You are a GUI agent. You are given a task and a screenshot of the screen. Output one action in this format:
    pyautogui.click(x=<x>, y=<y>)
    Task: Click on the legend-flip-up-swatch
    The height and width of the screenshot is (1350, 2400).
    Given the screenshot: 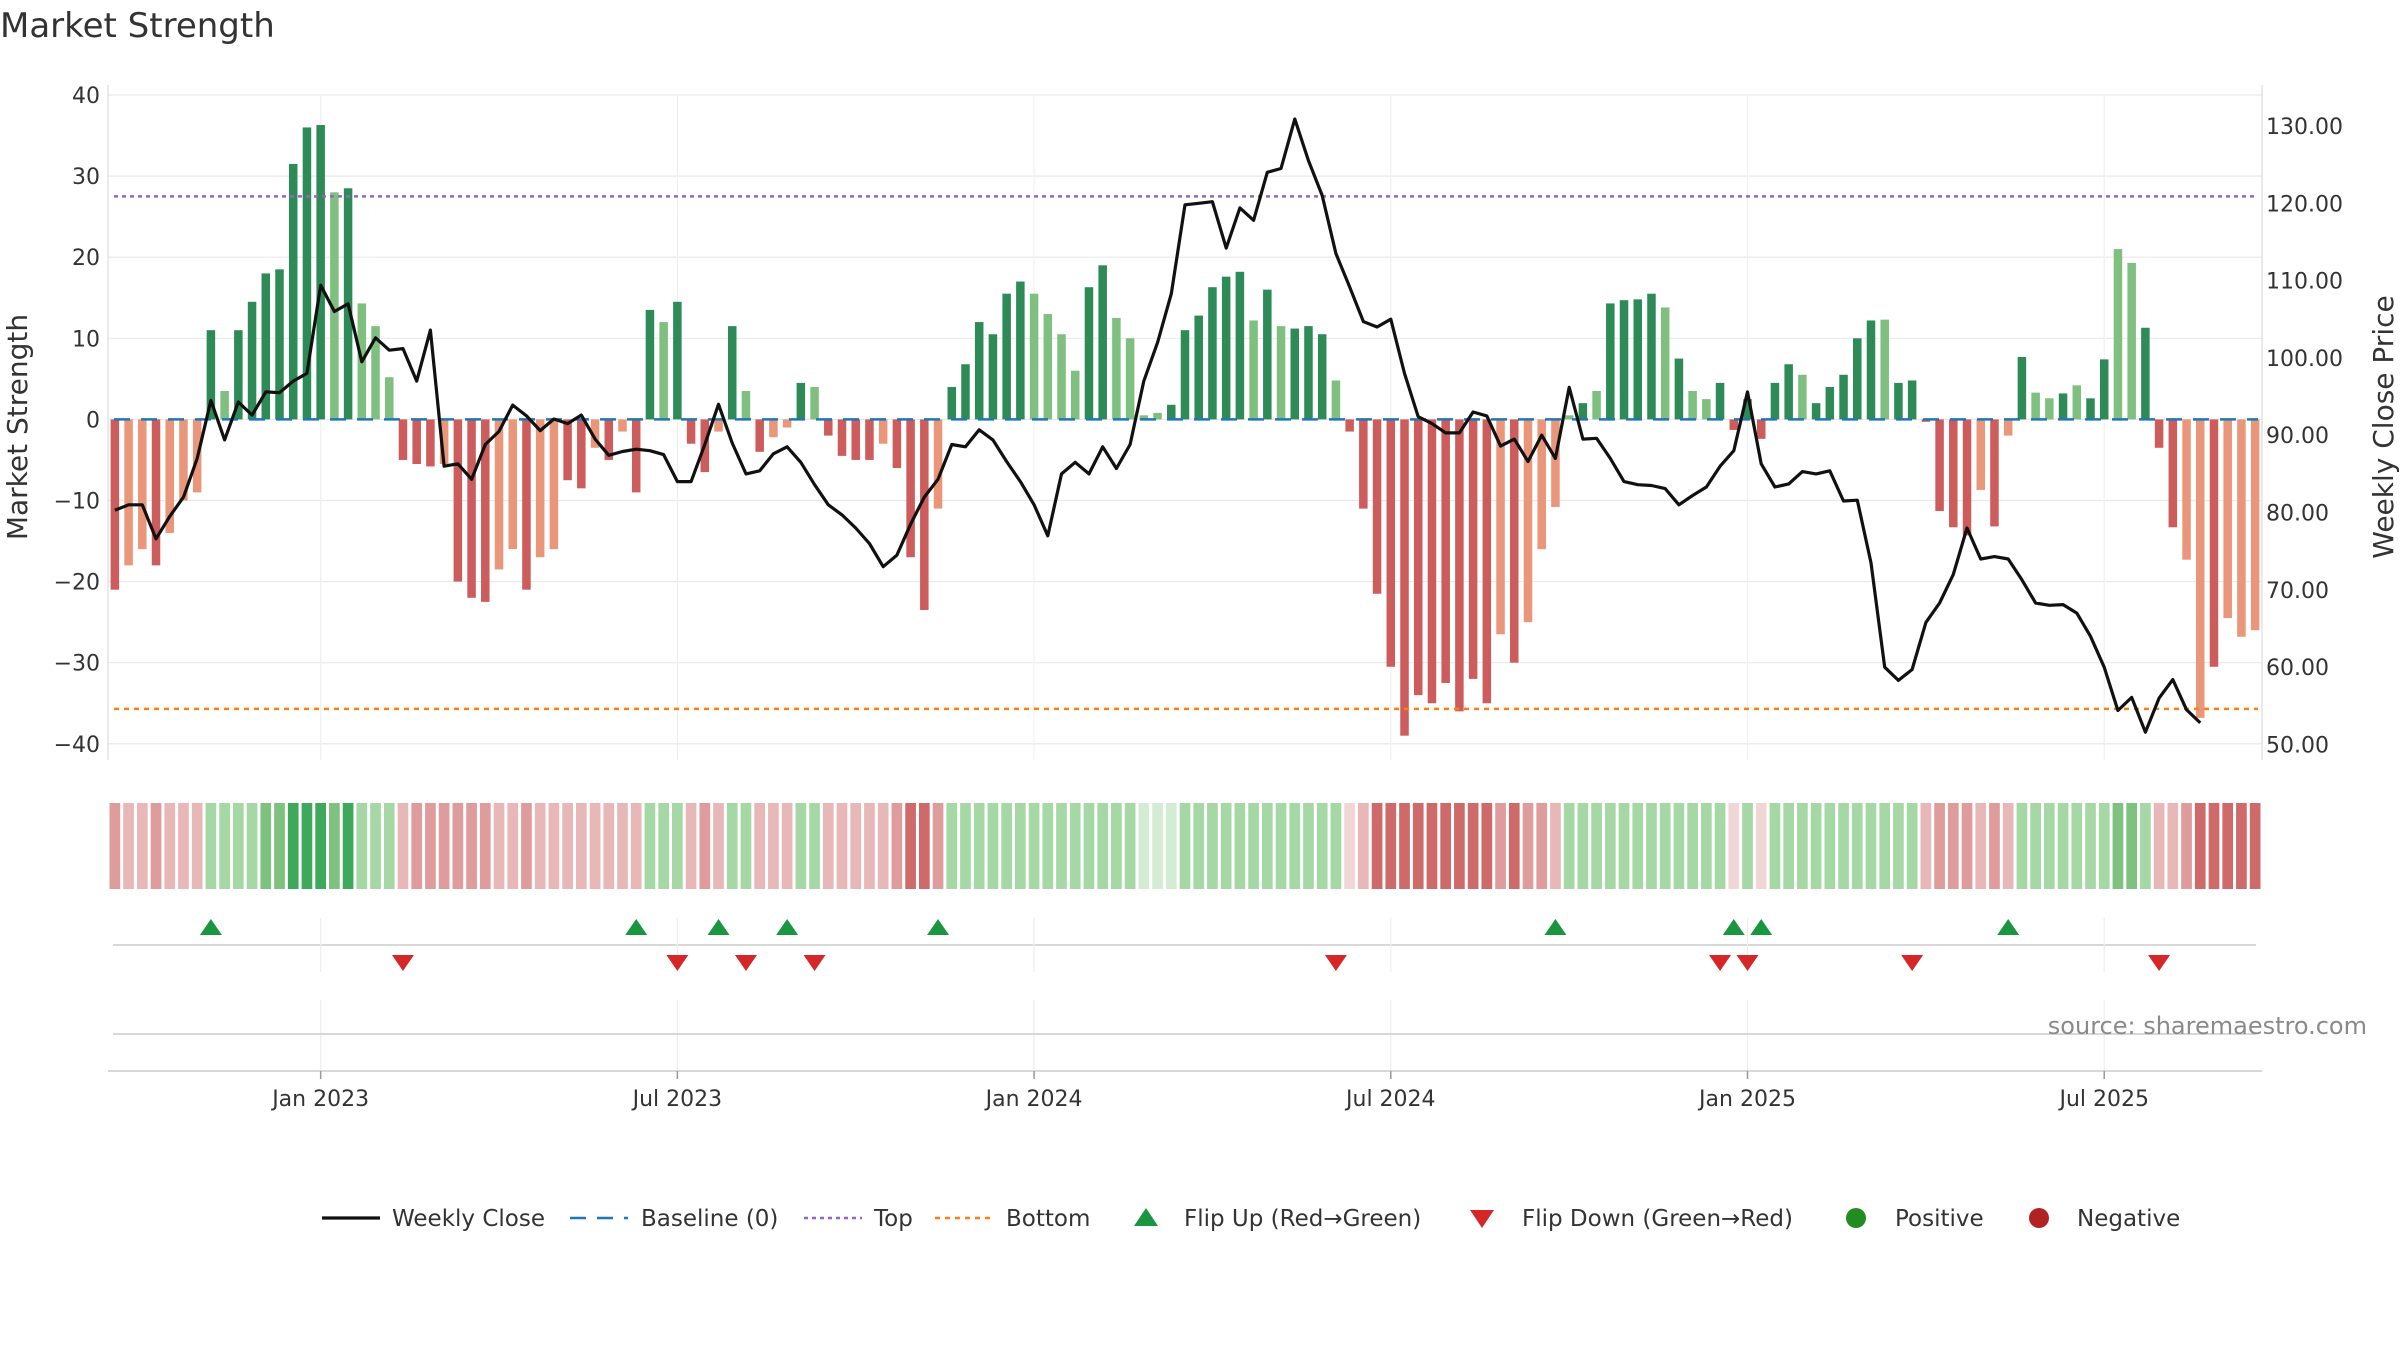 What is the action you would take?
    pyautogui.click(x=1146, y=1217)
    